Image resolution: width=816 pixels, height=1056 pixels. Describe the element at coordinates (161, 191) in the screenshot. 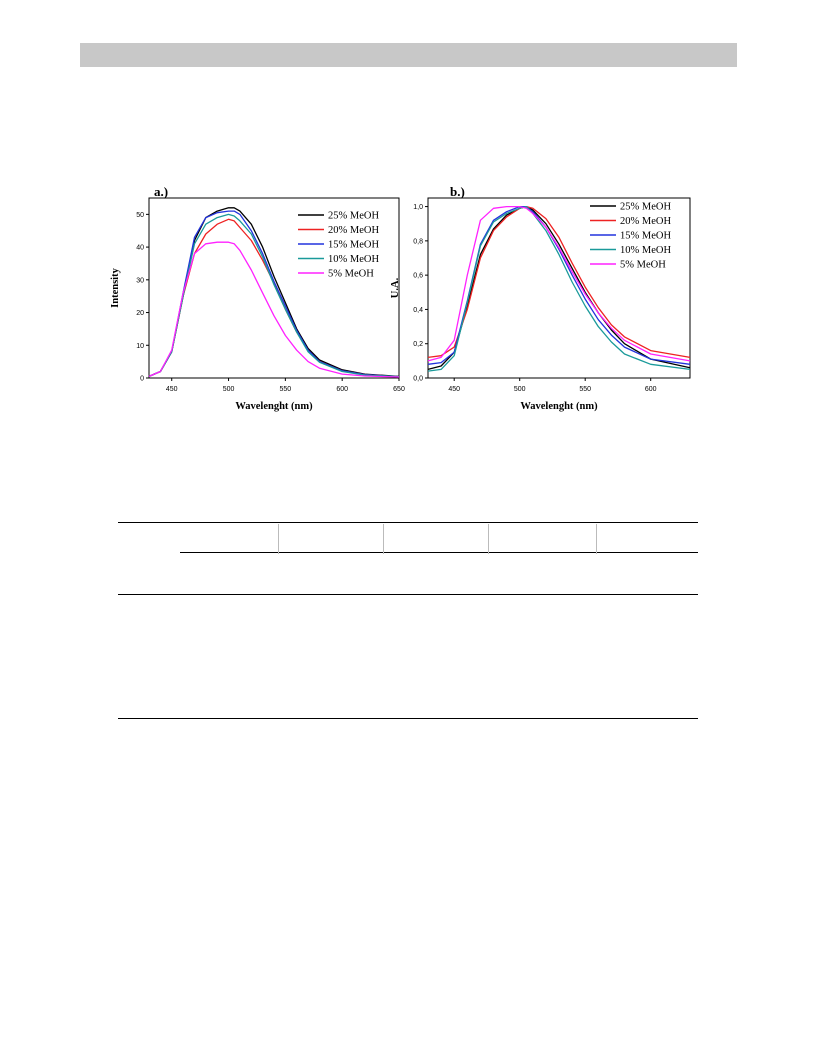

I see `panel-label: a.)` at that location.